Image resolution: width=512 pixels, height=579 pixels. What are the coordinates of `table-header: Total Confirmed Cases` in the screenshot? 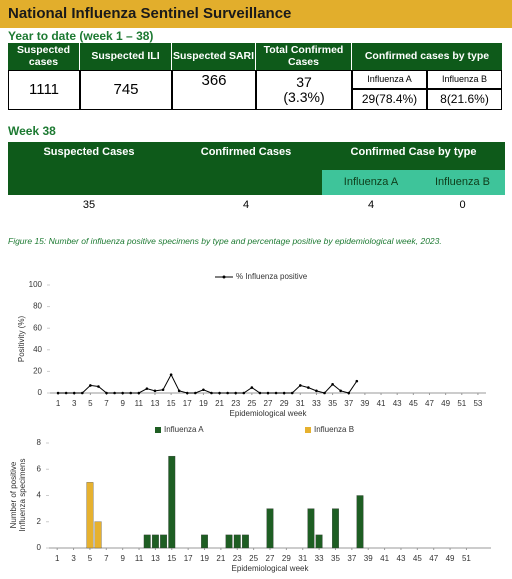 It's located at (304, 56).